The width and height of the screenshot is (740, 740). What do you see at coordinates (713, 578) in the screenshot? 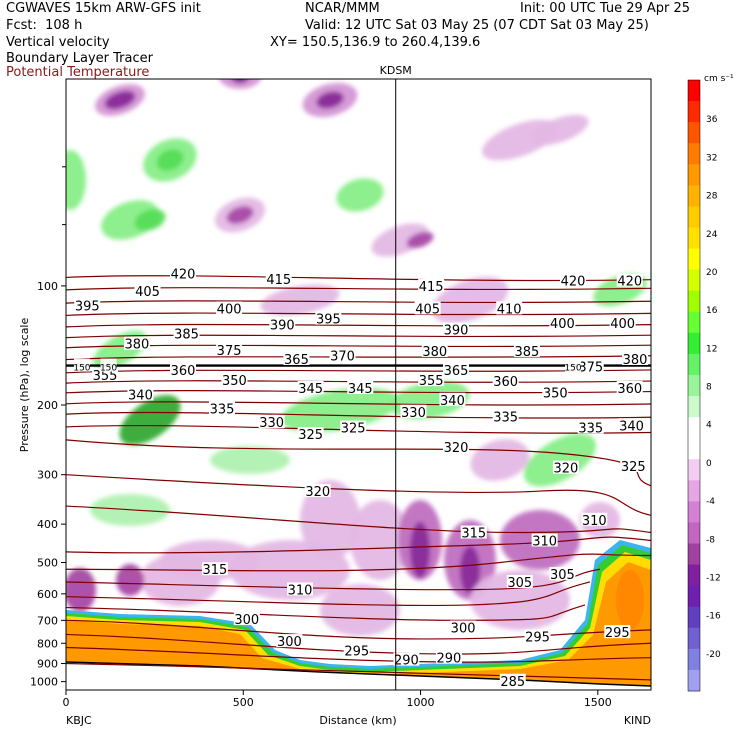
I see `colorbar-label: -12` at bounding box center [713, 578].